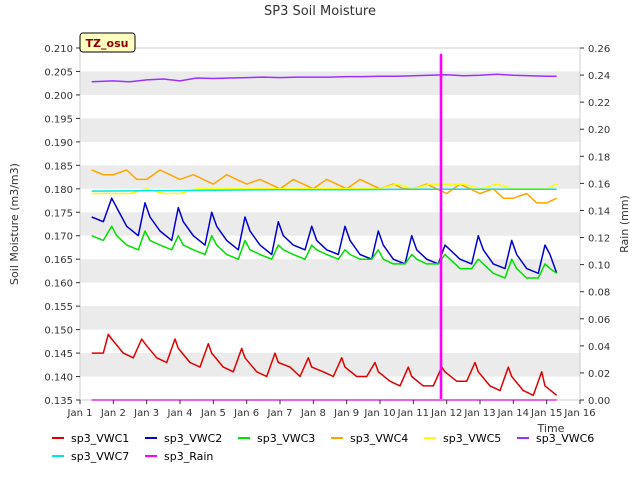 The image size is (640, 480). What do you see at coordinates (58, 166) in the screenshot?
I see `y-tick-label: 0.185` at bounding box center [58, 166].